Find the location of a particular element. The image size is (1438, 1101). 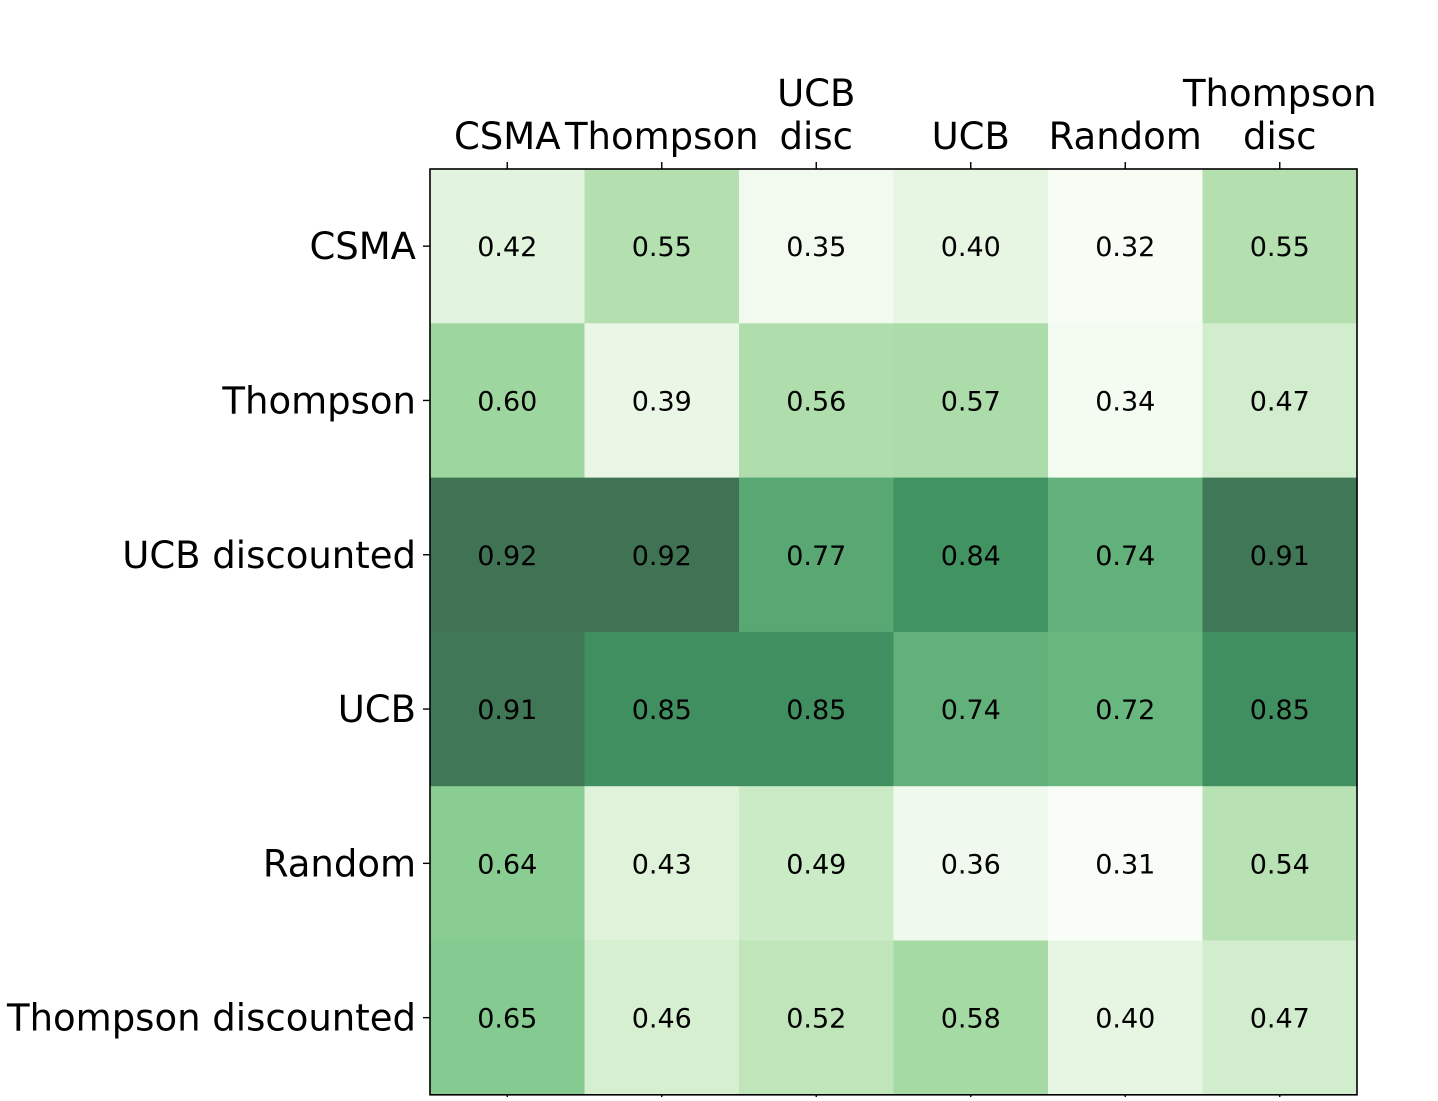

x-tick-label: Thompson disc is located at coordinates (1279, 115).